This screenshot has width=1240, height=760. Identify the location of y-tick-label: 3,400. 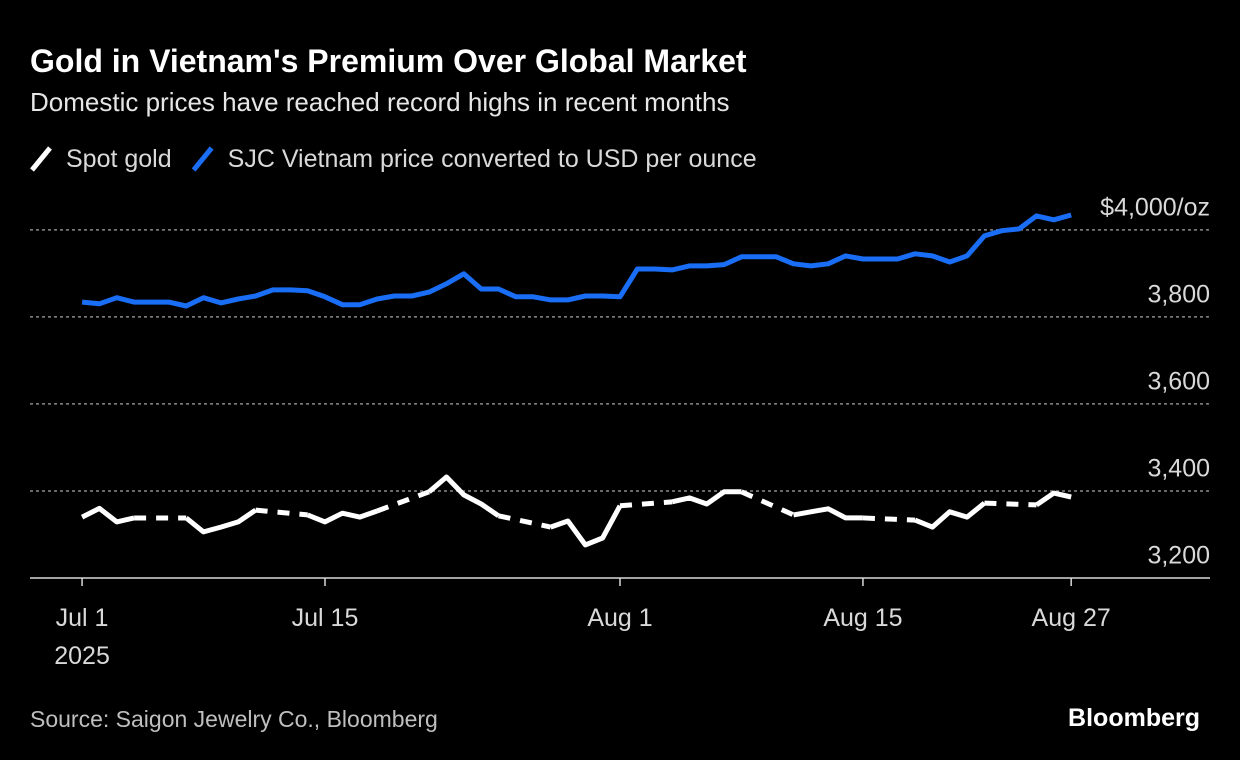
(1178, 469).